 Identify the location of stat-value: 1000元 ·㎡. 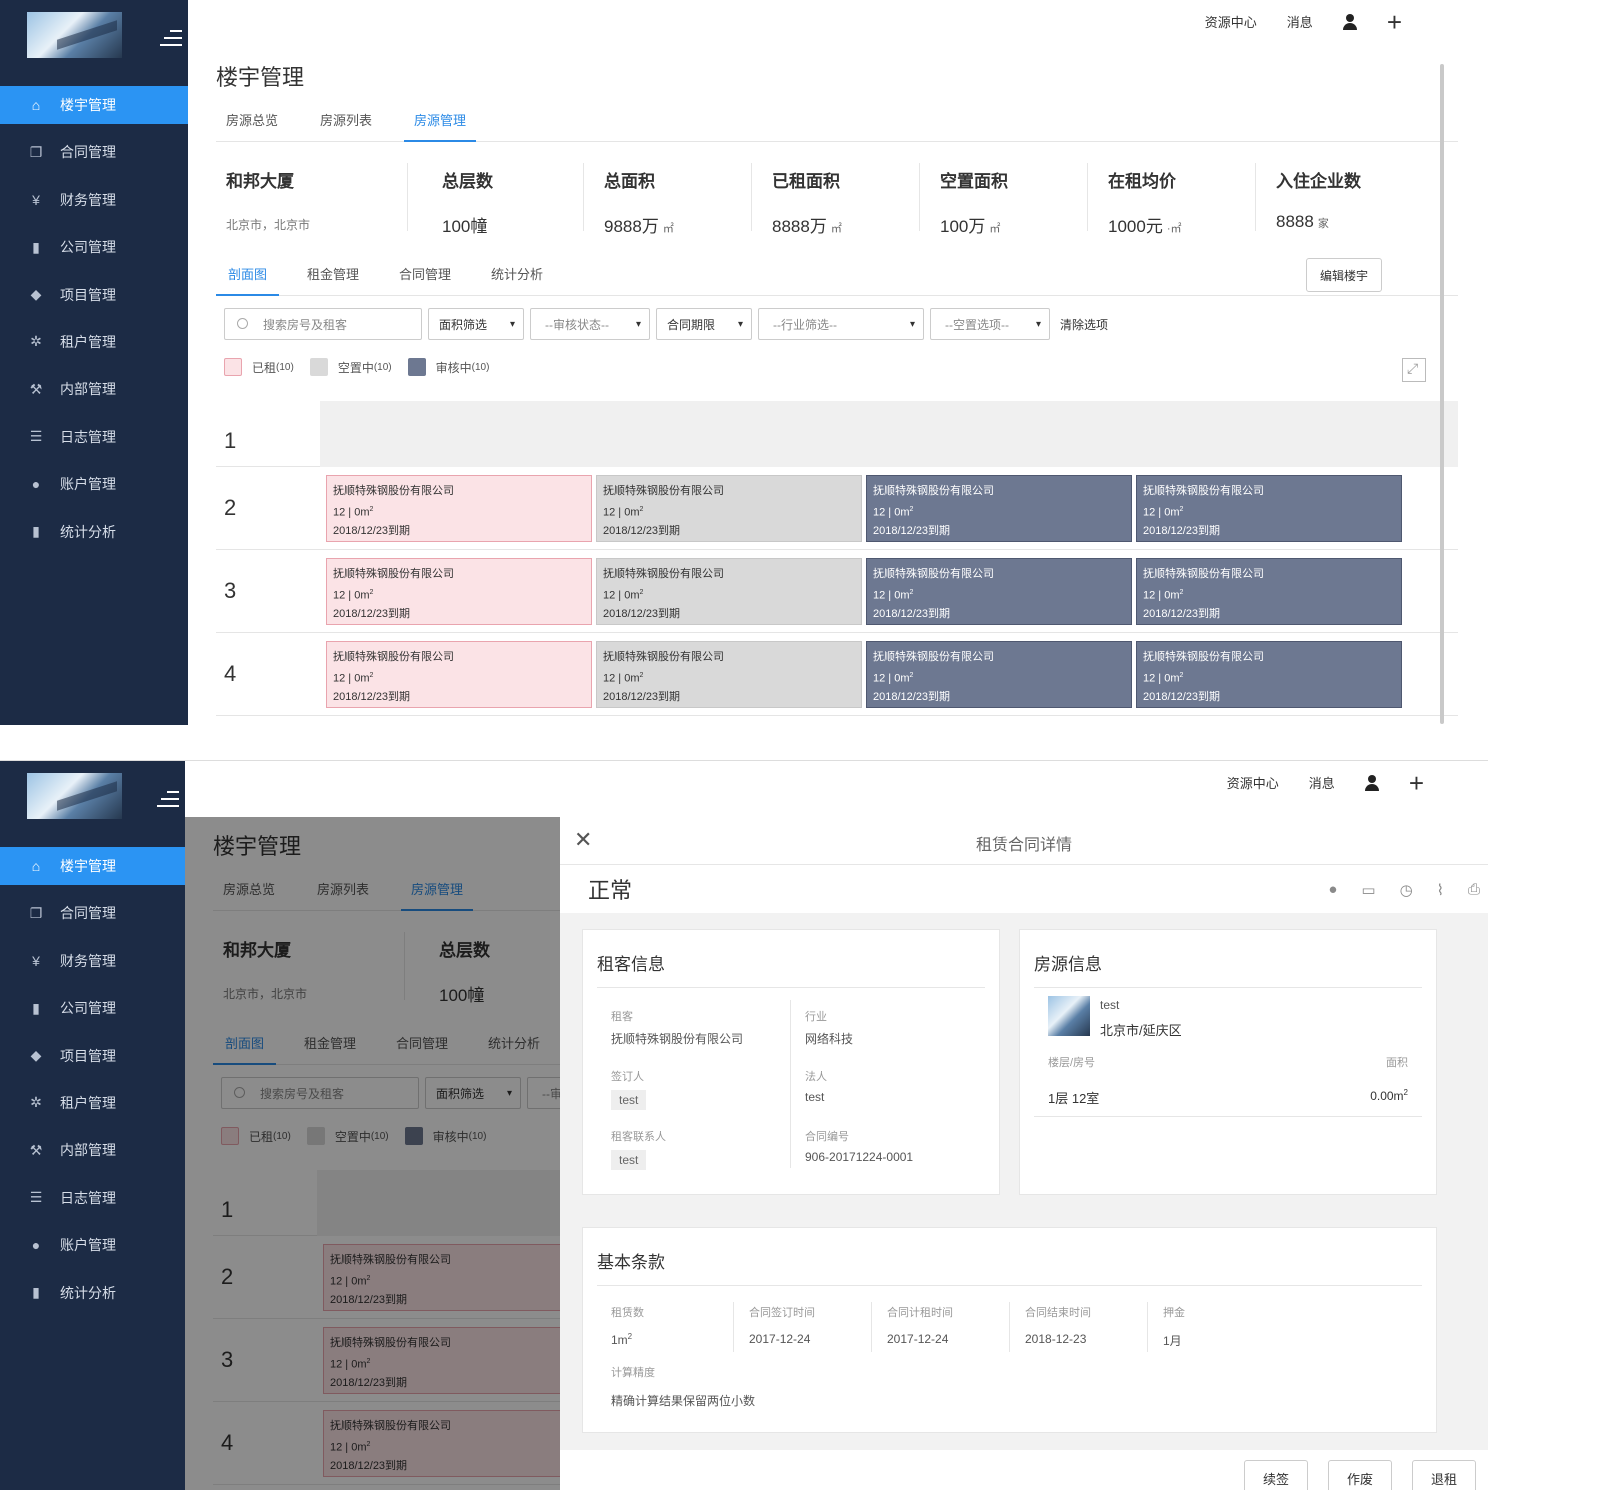
(1181, 224).